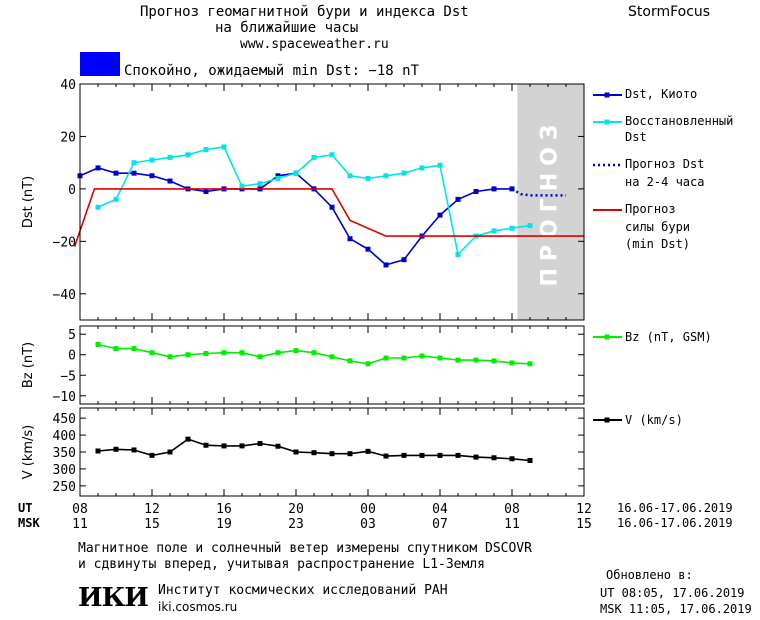 The height and width of the screenshot is (620, 760). I want to click on x-tick-label-msk: 15, so click(152, 524).